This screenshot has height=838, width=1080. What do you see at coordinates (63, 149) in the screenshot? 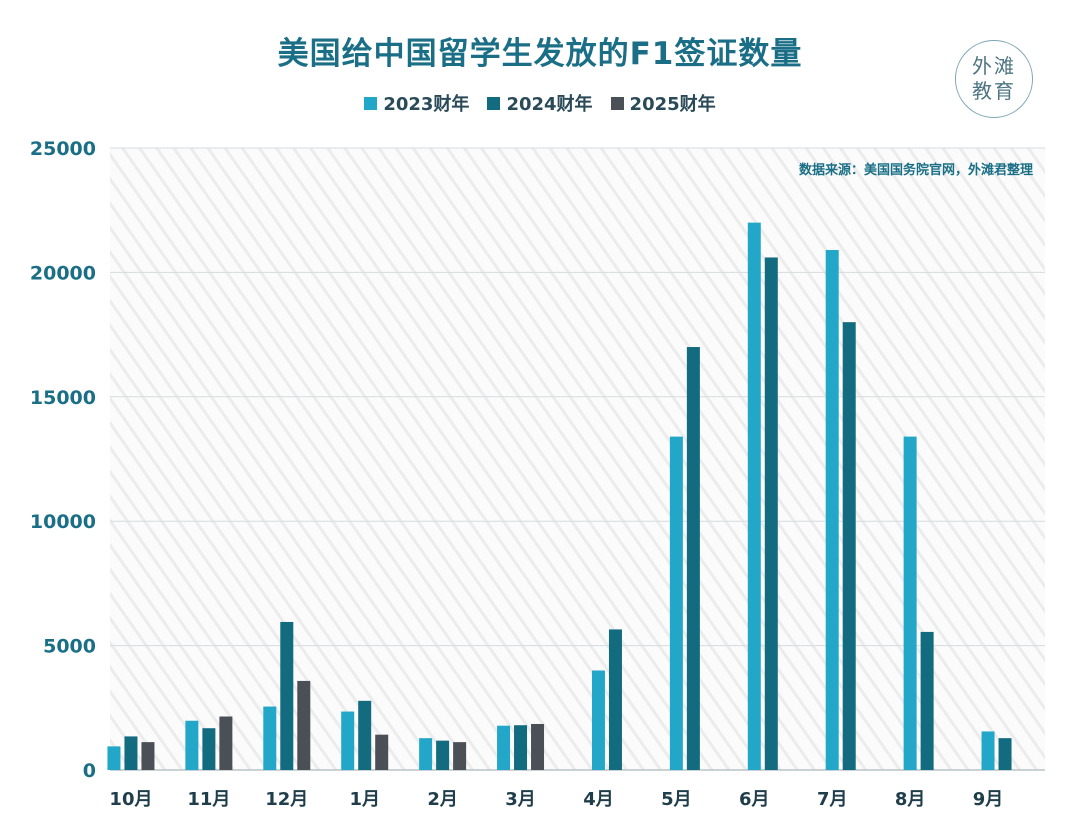
I see `y-tick-label: 25000` at bounding box center [63, 149].